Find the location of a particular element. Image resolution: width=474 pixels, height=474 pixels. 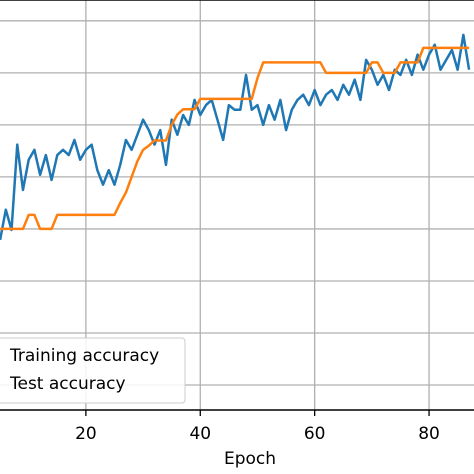

legend-box is located at coordinates (93, 370).